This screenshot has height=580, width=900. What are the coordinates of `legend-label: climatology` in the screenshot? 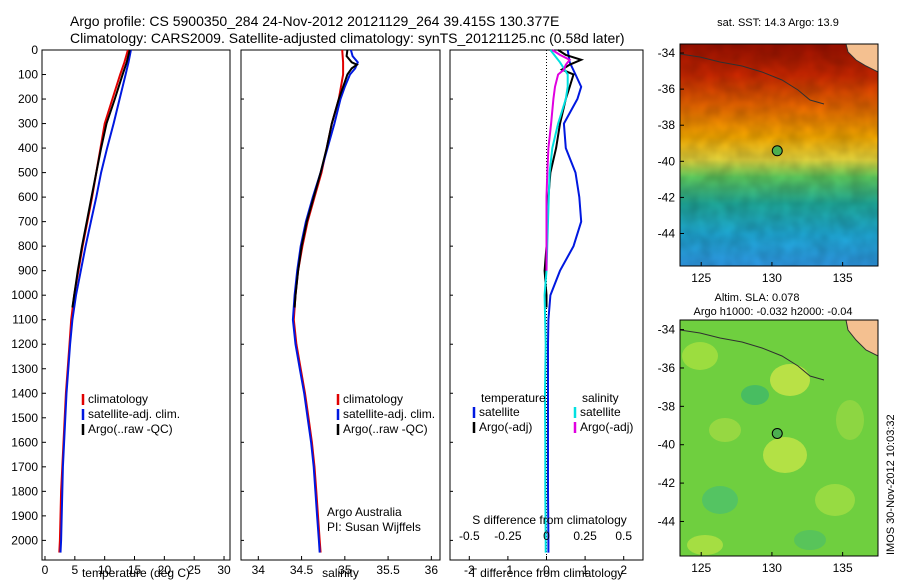 It's located at (373, 399).